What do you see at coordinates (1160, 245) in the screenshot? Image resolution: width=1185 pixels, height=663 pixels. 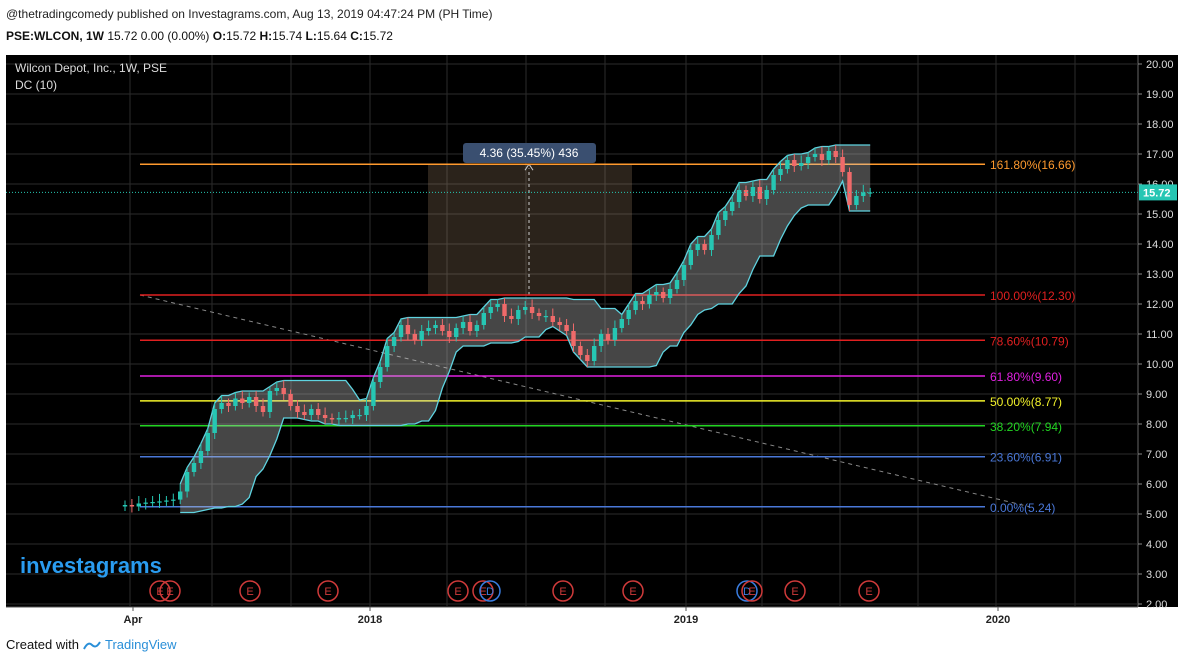 I see `price-tick-label: 14.00` at bounding box center [1160, 245].